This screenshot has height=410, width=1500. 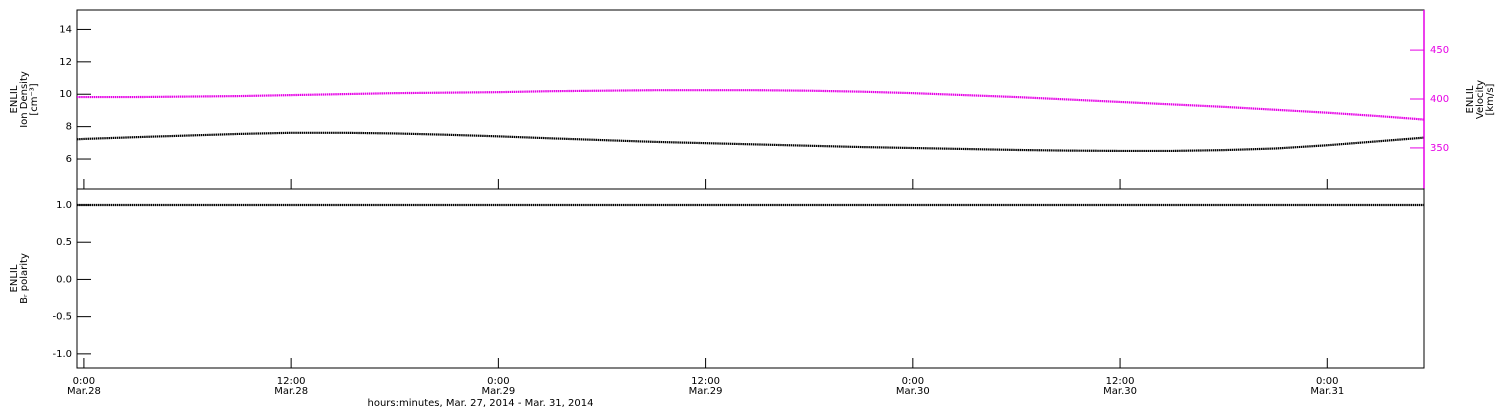 What do you see at coordinates (1327, 391) in the screenshot?
I see `x-tick-date: Mar.31` at bounding box center [1327, 391].